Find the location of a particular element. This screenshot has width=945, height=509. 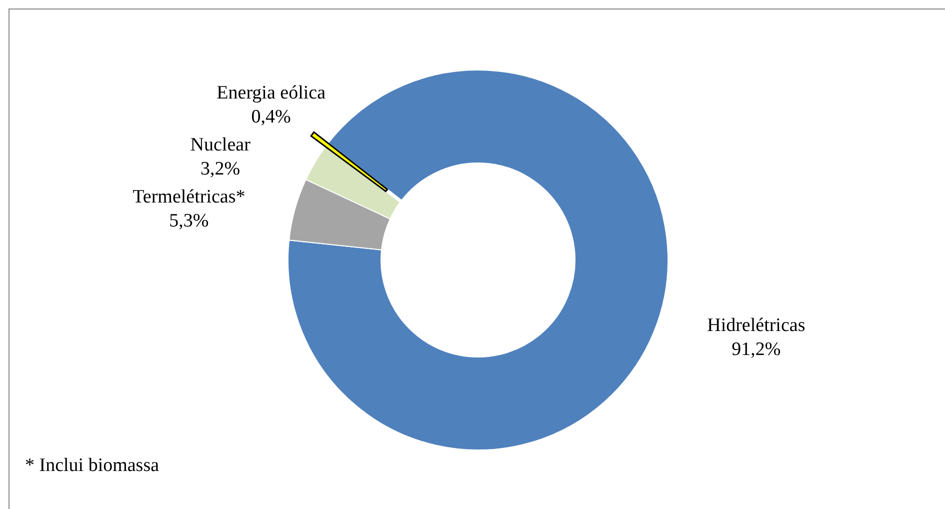

text: * Inclui biomassa is located at coordinates (92, 465).